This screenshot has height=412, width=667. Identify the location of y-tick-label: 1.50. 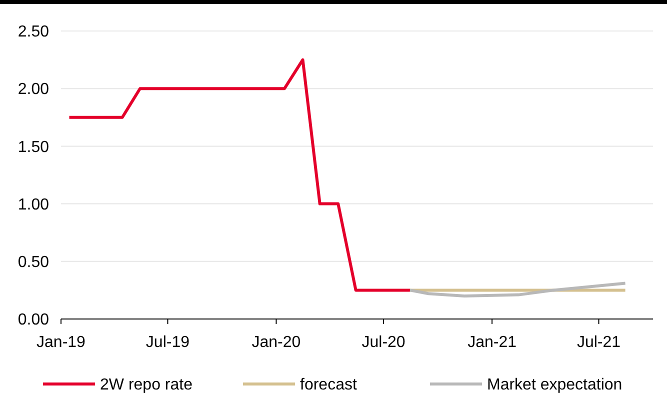
(34, 147).